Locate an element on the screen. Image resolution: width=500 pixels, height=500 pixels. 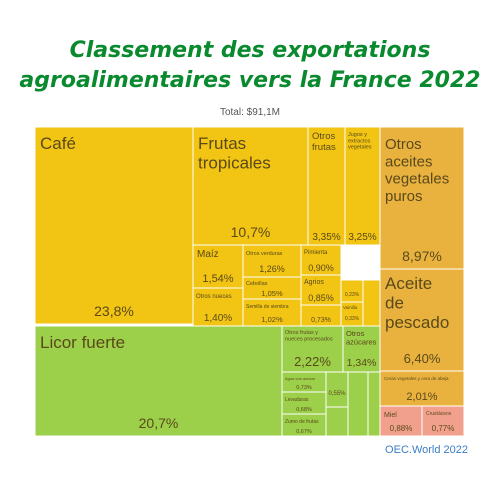
treemap-cell-value: 2,01% is located at coordinates (421, 397).